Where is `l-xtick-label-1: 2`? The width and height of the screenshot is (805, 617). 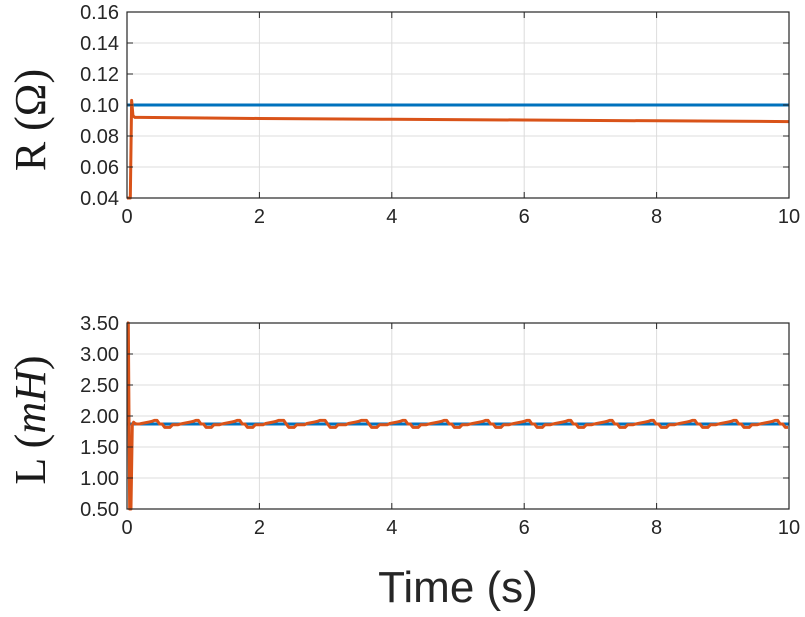 l-xtick-label-1: 2 is located at coordinates (259, 528).